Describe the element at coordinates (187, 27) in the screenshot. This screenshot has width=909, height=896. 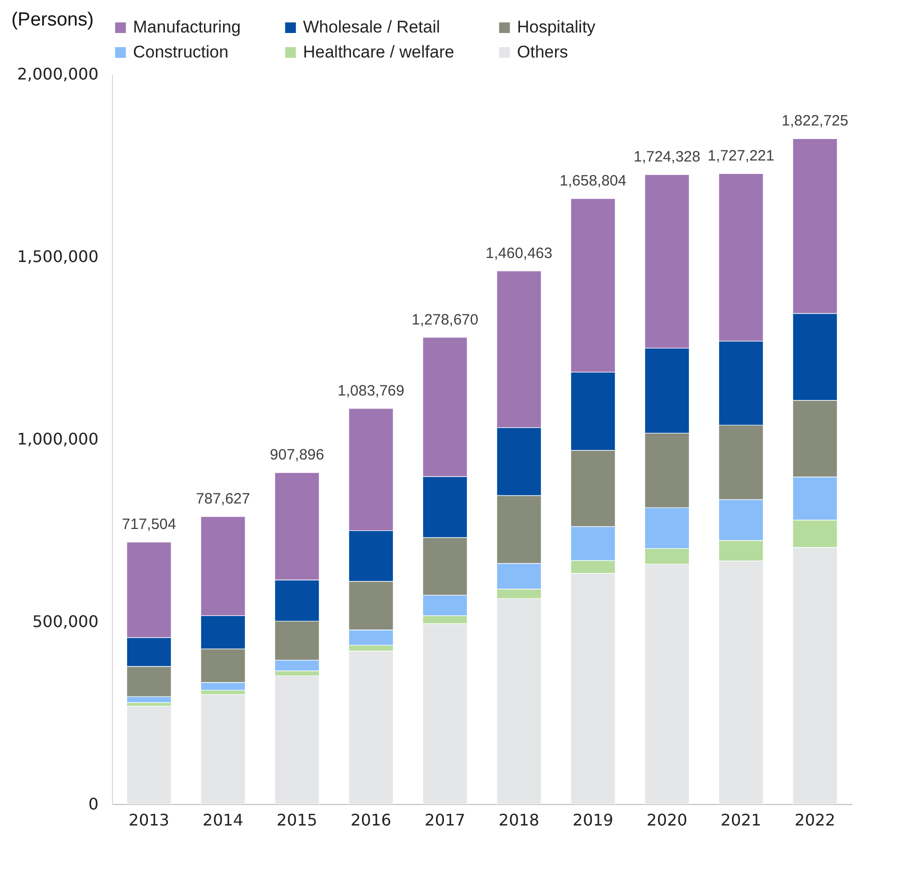
I see `legend-label: Manufacturing` at that location.